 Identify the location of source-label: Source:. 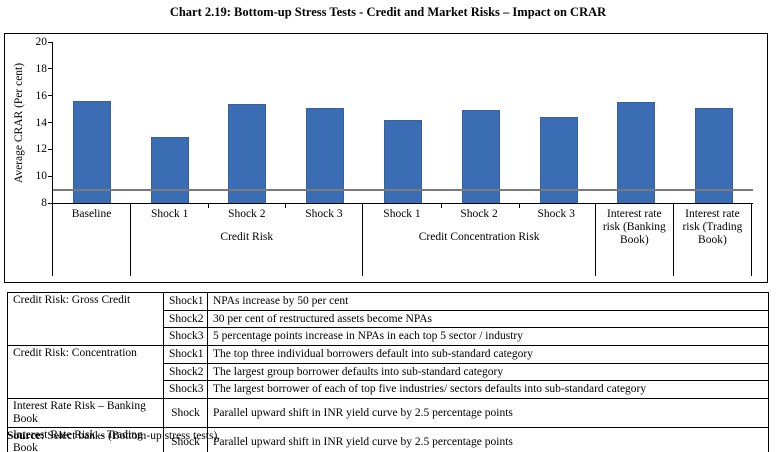
(26, 436).